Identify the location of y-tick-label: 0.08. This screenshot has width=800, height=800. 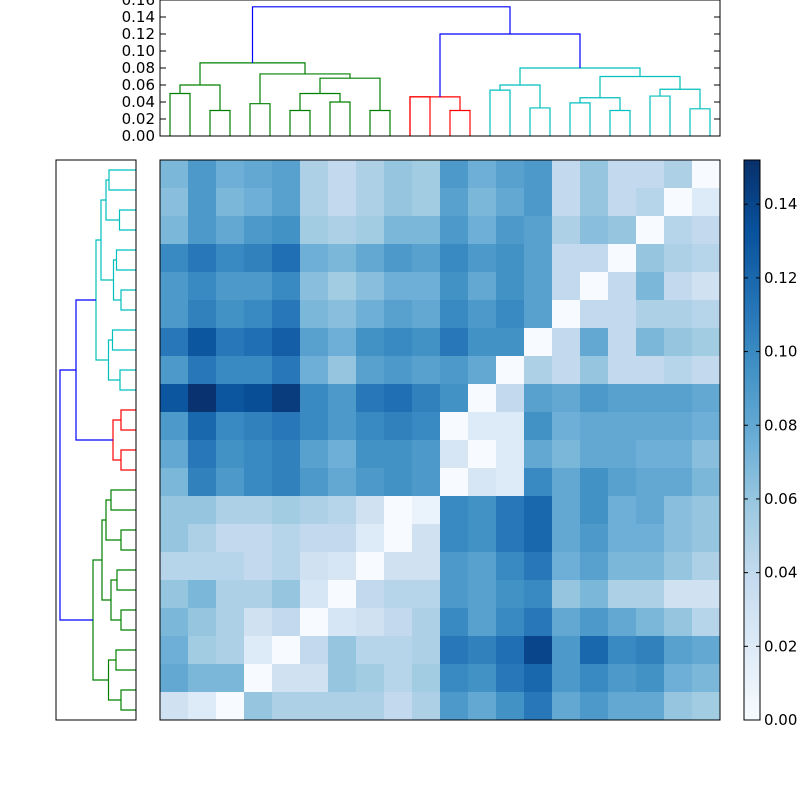
(138, 68).